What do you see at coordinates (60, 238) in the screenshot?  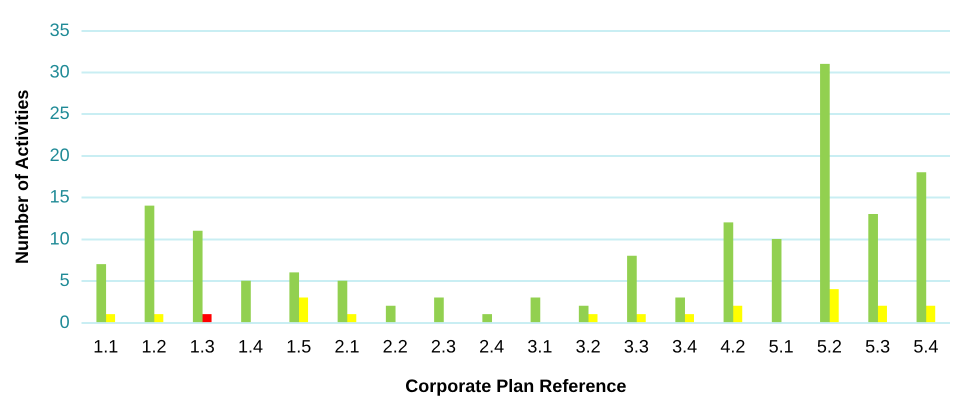 I see `y-tick-label: 10` at bounding box center [60, 238].